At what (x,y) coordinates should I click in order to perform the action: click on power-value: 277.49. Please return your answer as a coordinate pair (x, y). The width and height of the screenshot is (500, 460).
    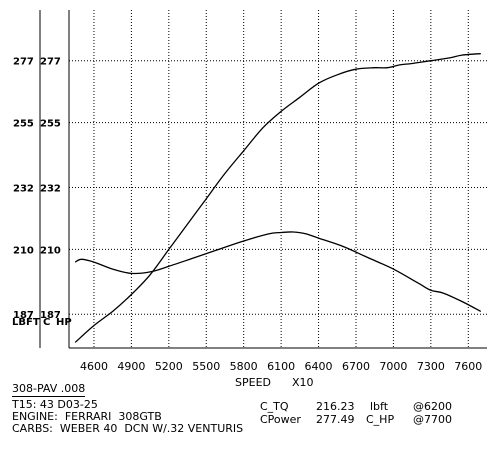
    Looking at the image, I should click on (335, 419).